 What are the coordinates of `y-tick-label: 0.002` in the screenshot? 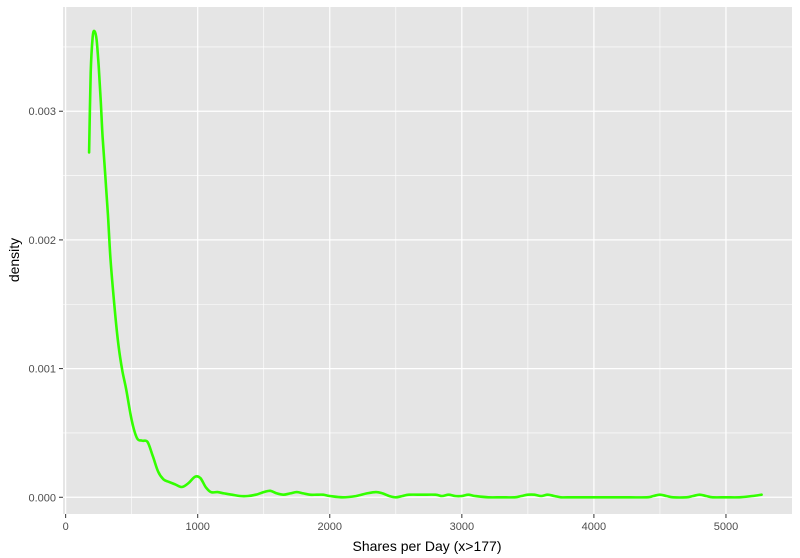 It's located at (42, 241).